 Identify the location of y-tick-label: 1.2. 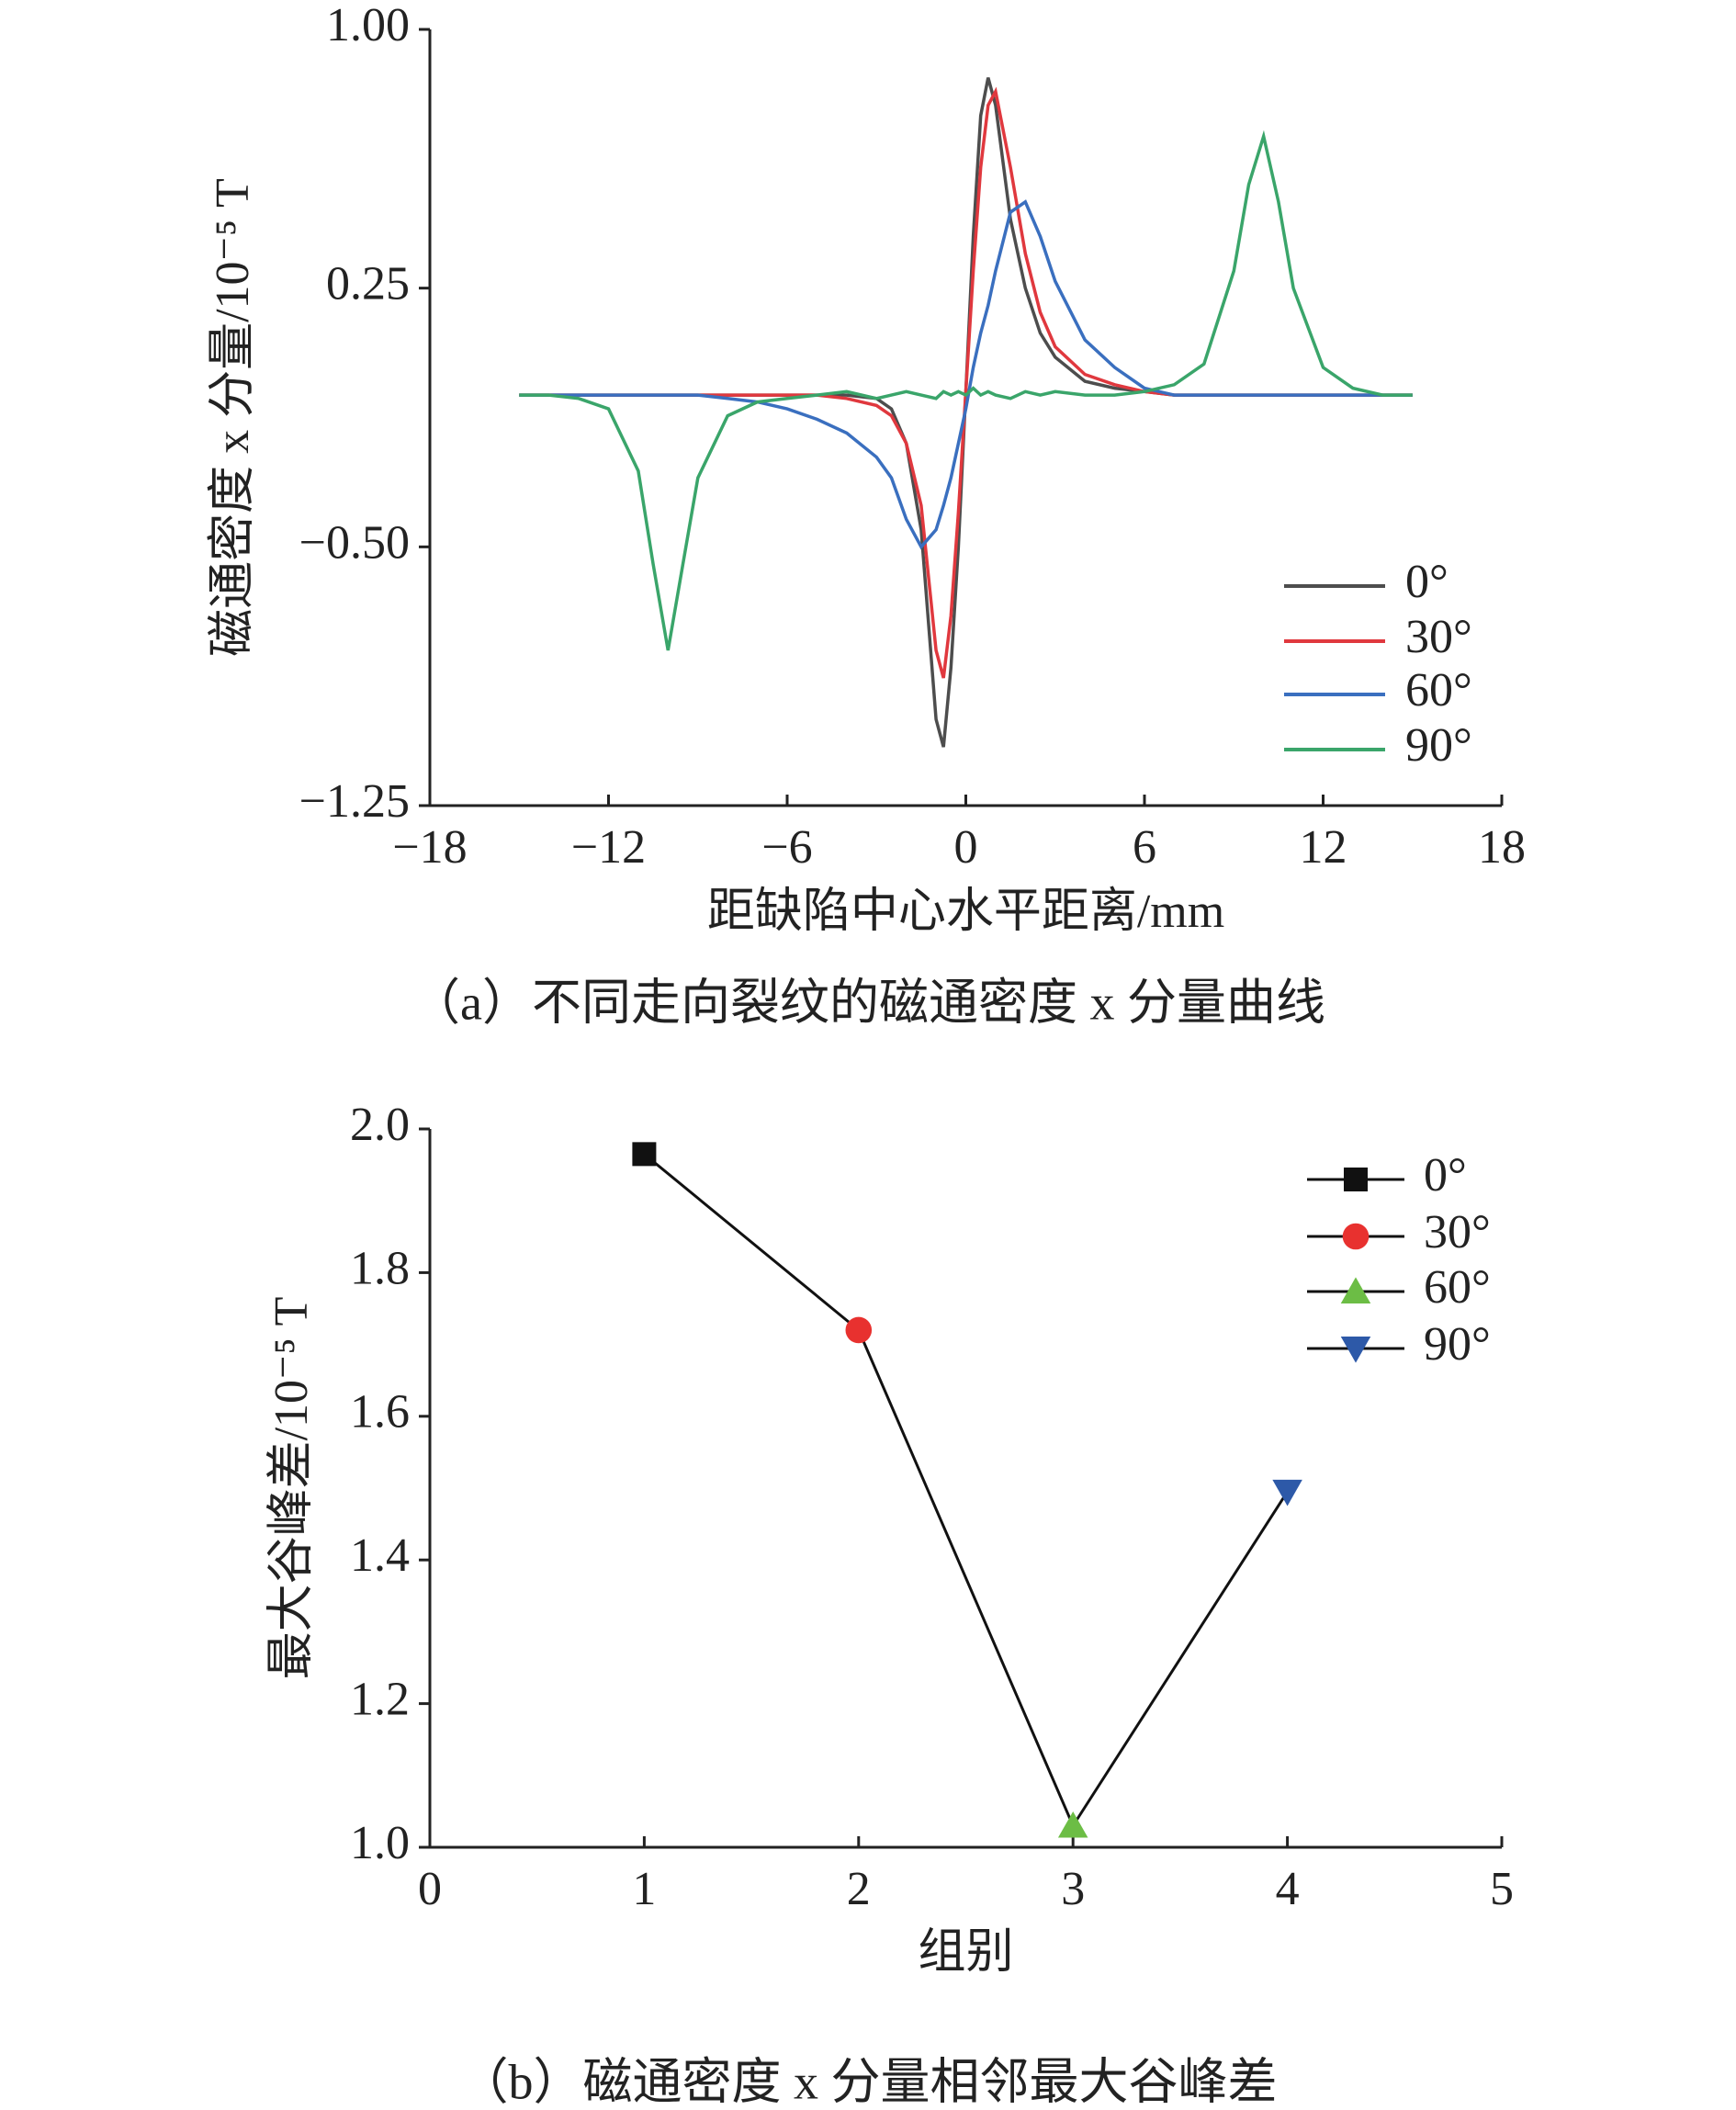
(380, 1700).